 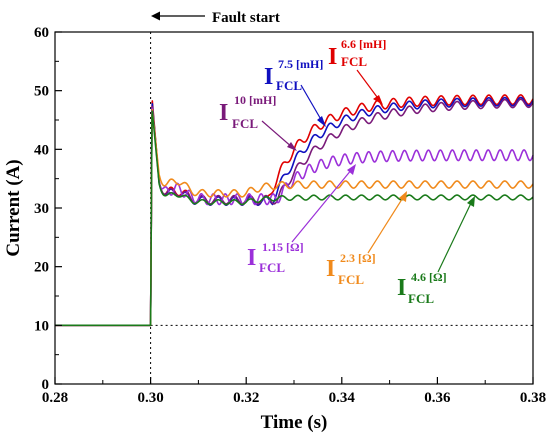 I want to click on x-axis-title: Time (s), so click(x=294, y=422).